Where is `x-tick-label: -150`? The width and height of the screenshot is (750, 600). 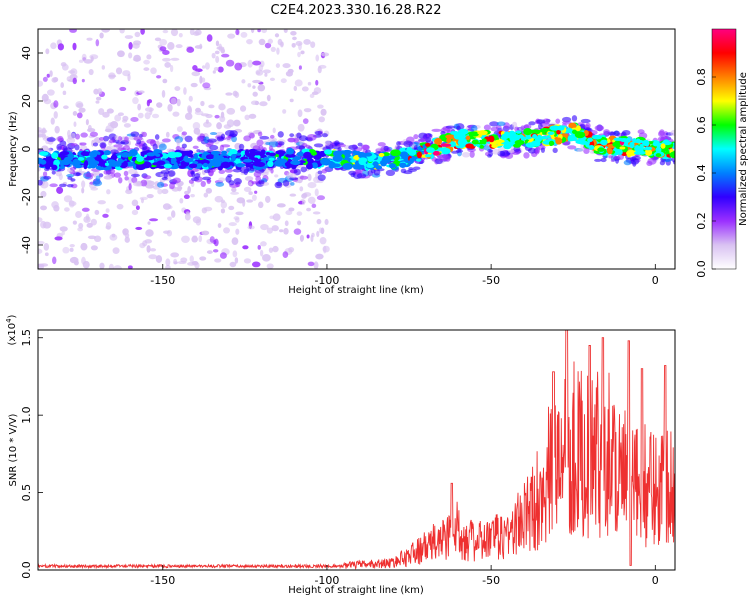
x-tick-label: -150 is located at coordinates (162, 580).